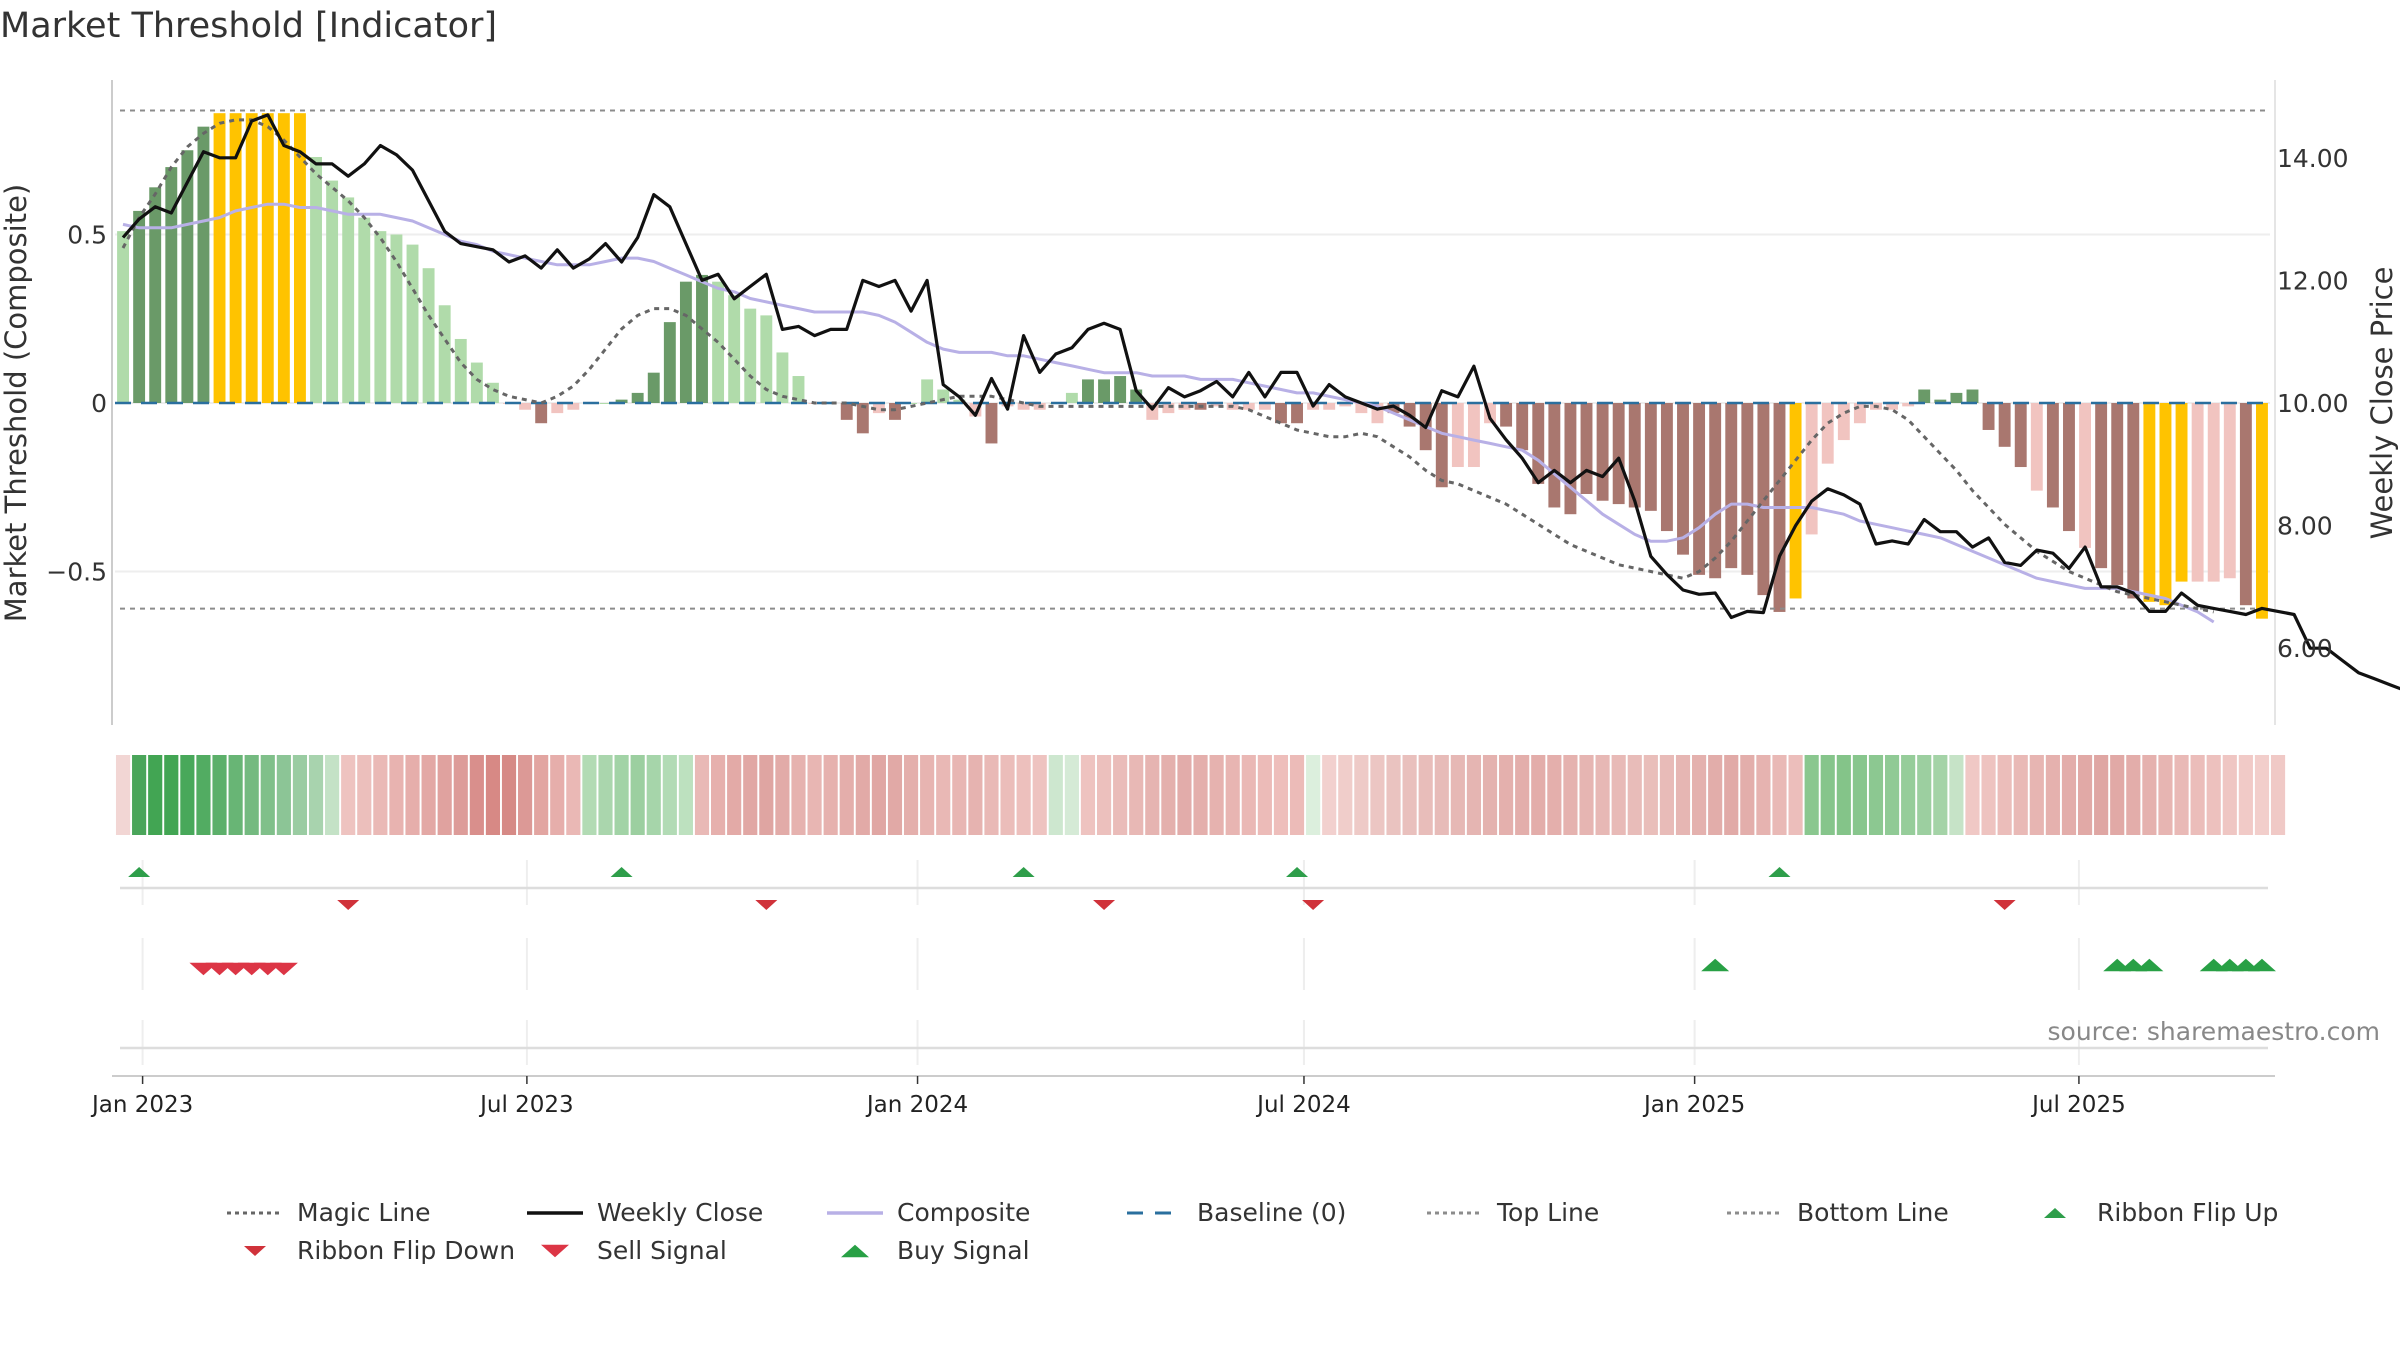 The width and height of the screenshot is (2400, 1350). Describe the element at coordinates (16, 403) in the screenshot. I see `y-axis-label: Market Threshold (Composite)` at that location.